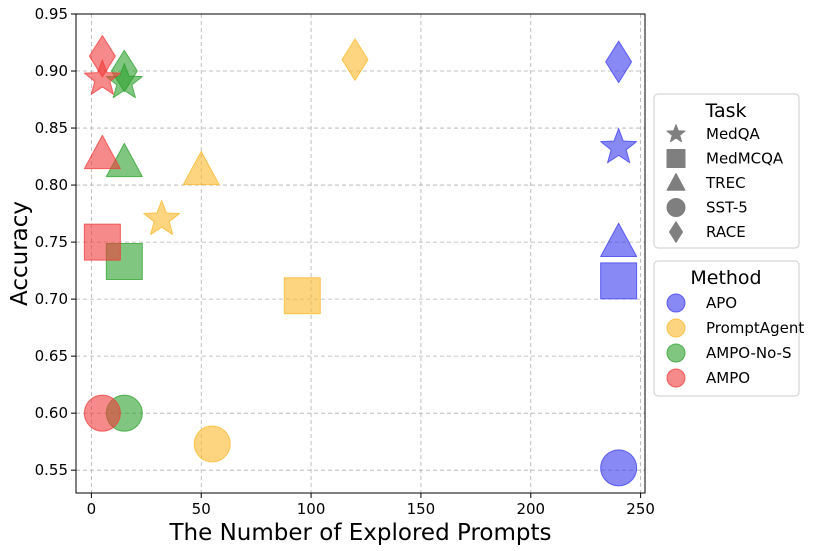 The image size is (831, 551). What do you see at coordinates (51, 185) in the screenshot?
I see `y-tick-label: 0.80` at bounding box center [51, 185].